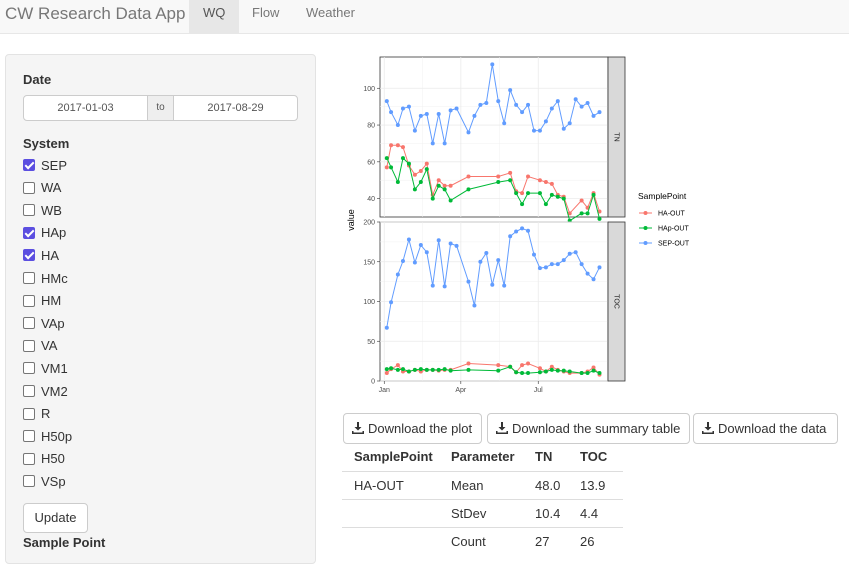  Describe the element at coordinates (54, 368) in the screenshot. I see `checkbox-label: VM1` at that location.